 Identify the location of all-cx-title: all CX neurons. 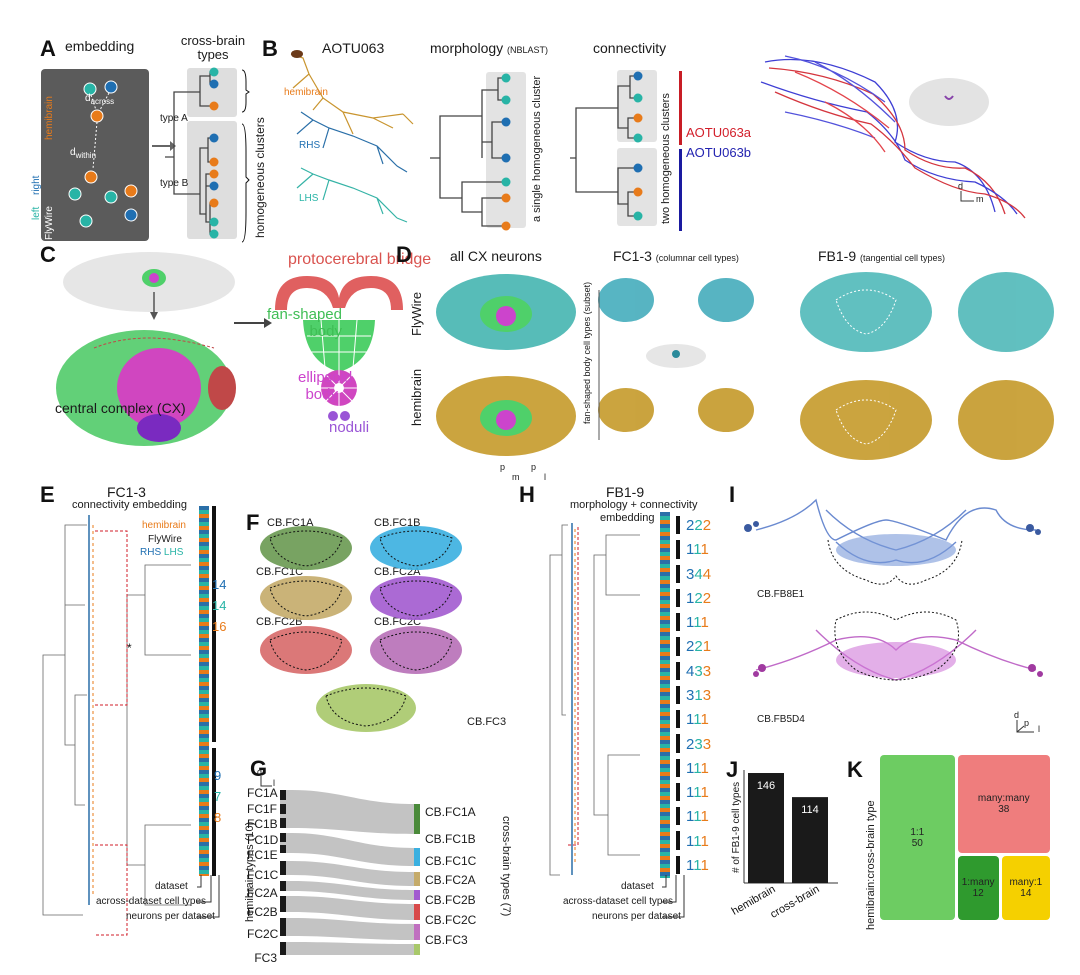
(496, 256).